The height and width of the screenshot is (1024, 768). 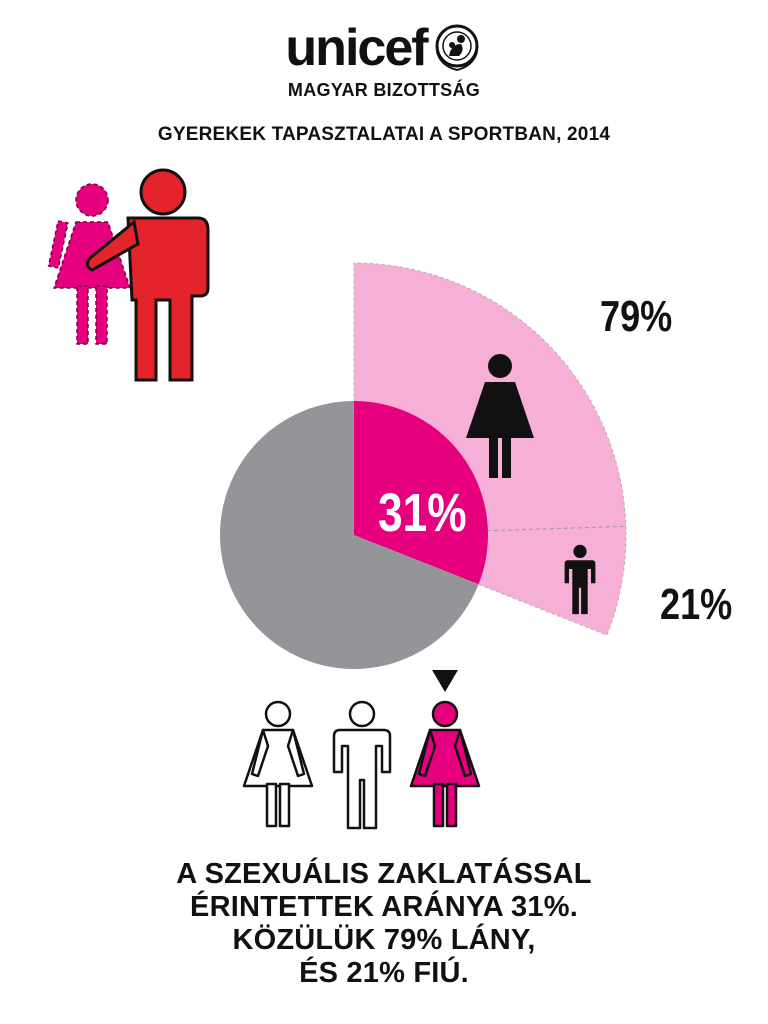 I want to click on outline-girl-icon, so click(x=278, y=764).